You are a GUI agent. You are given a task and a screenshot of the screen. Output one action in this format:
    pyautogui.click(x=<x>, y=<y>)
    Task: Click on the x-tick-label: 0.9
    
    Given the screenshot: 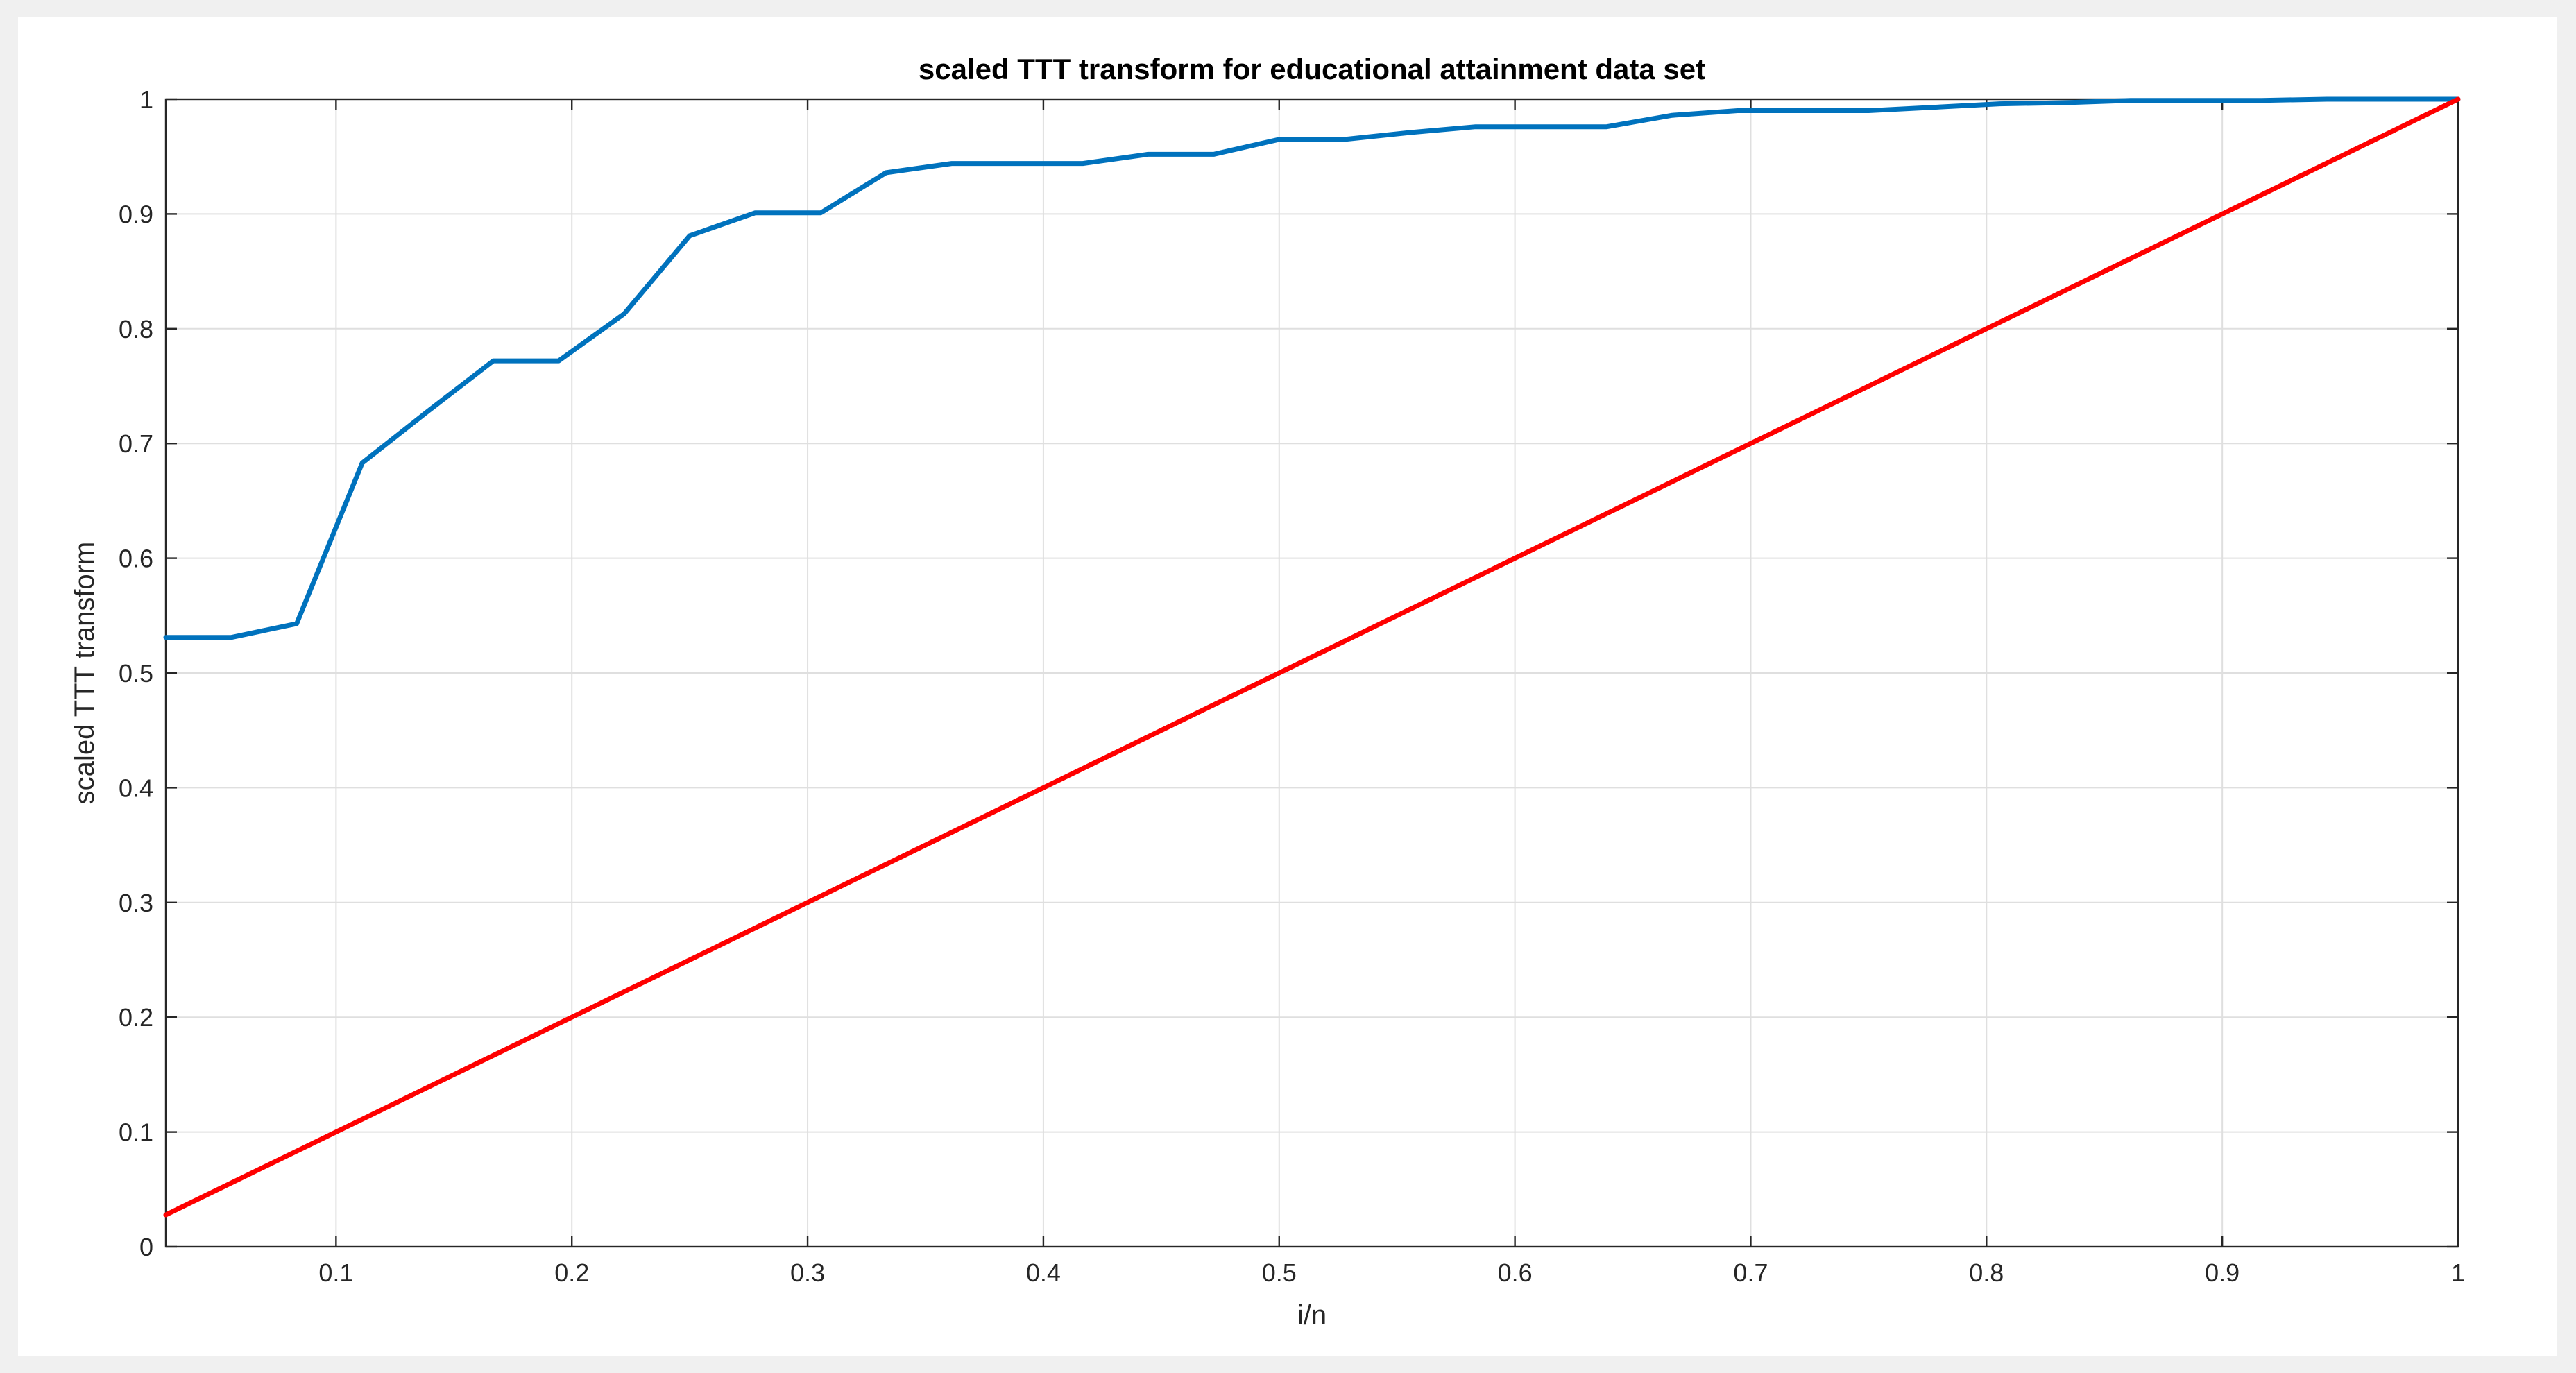 What is the action you would take?
    pyautogui.click(x=2222, y=1273)
    